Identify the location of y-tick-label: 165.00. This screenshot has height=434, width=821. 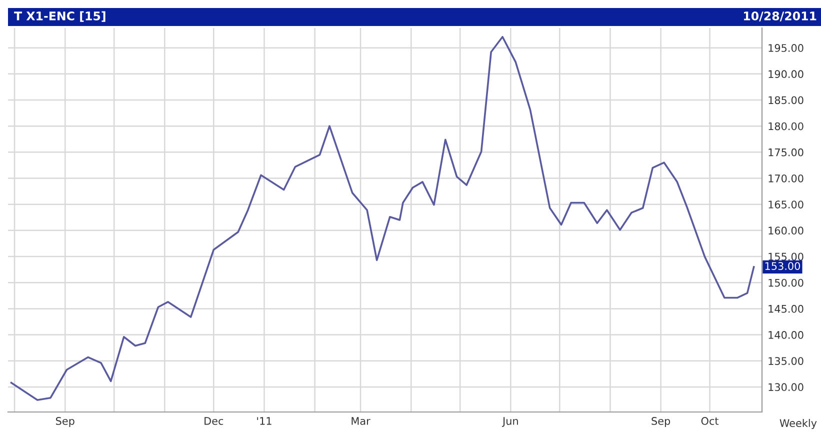
(786, 204).